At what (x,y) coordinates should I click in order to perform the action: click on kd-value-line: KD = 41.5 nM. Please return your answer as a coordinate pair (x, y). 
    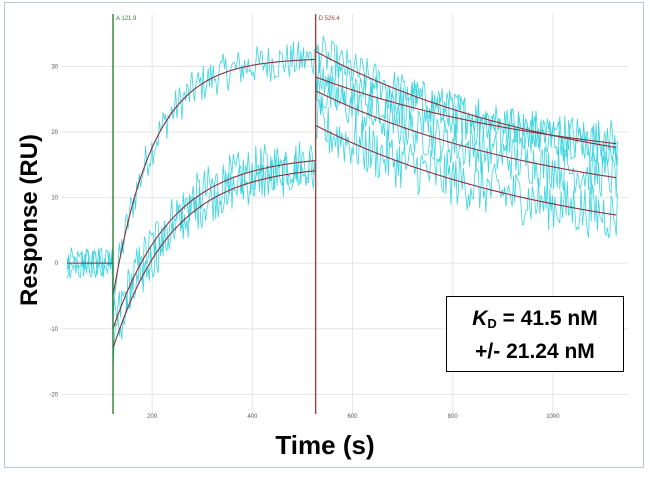
    Looking at the image, I should click on (535, 321).